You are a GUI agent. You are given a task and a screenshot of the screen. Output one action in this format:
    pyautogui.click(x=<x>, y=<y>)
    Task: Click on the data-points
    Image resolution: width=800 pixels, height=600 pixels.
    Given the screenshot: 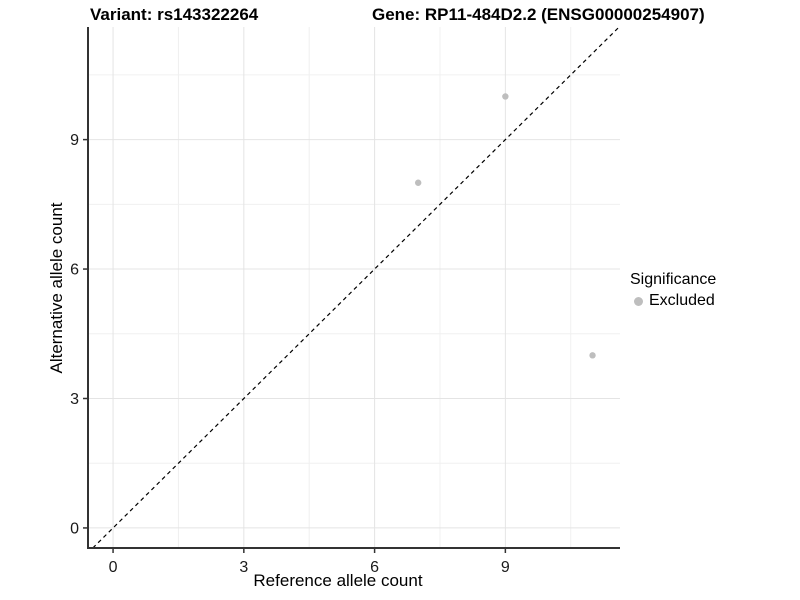 What is the action you would take?
    pyautogui.click(x=505, y=226)
    